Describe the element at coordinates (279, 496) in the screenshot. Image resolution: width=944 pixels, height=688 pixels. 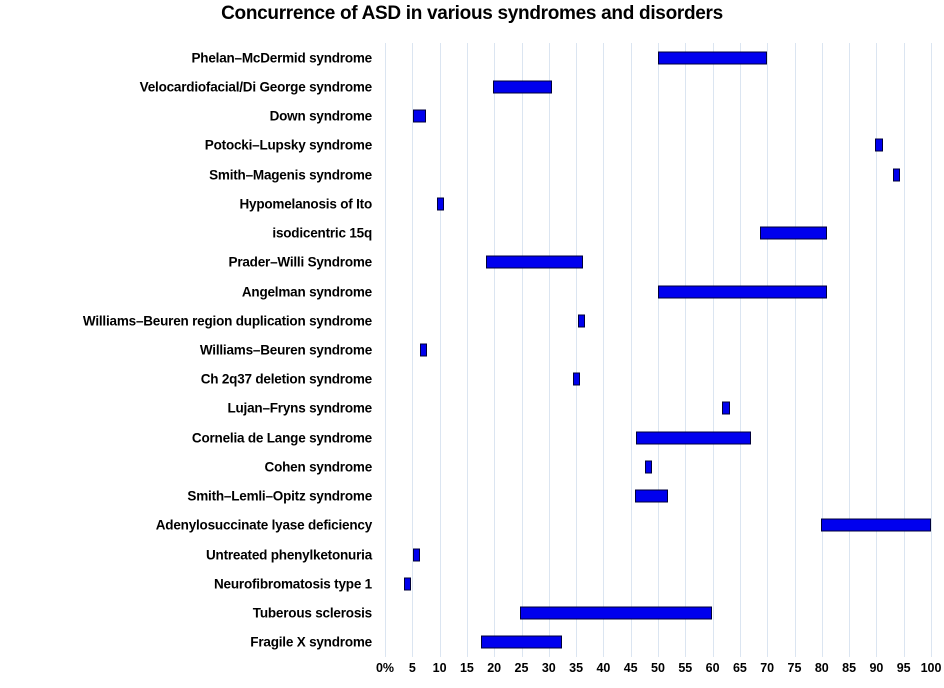
I see `category-label: Smith–Lemli–Opitz syndrome` at that location.